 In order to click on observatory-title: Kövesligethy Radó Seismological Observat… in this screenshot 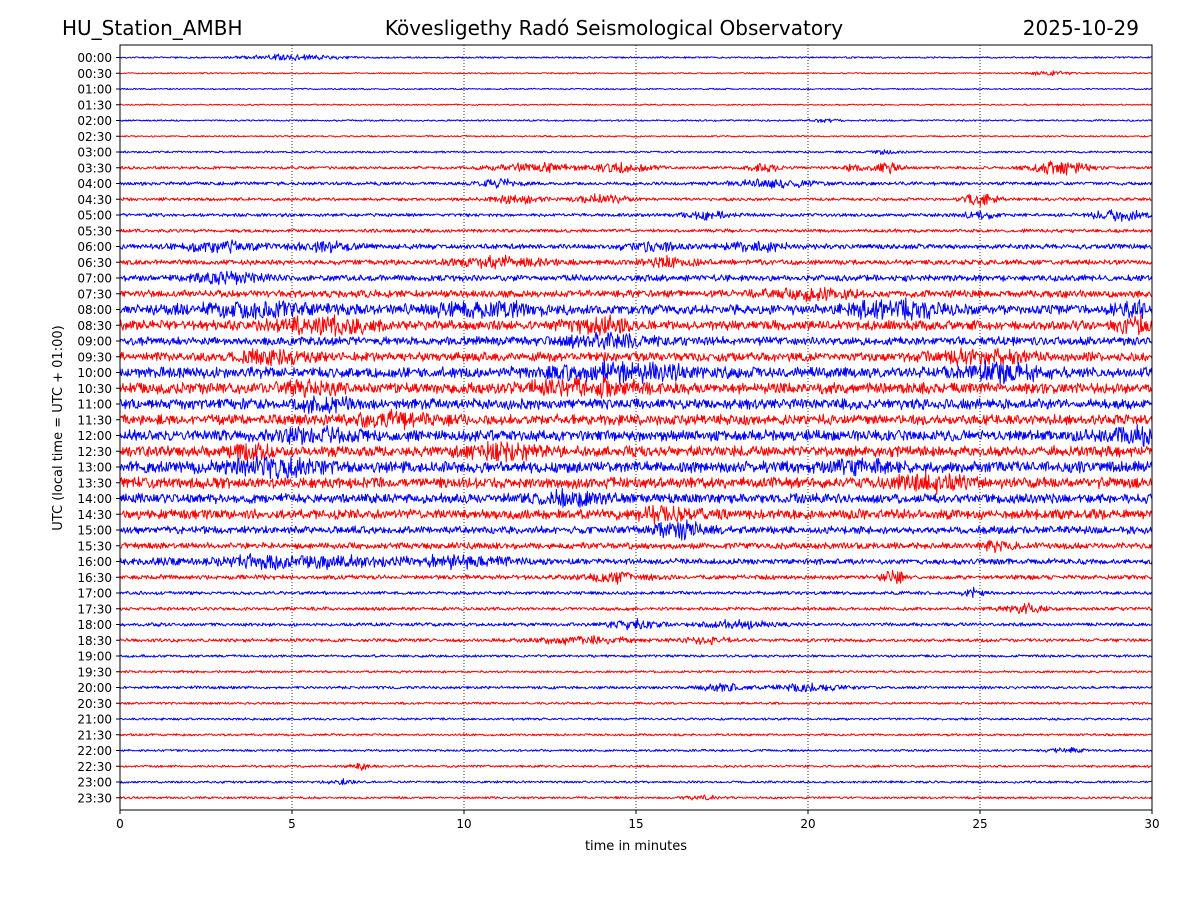, I will do `click(614, 28)`.